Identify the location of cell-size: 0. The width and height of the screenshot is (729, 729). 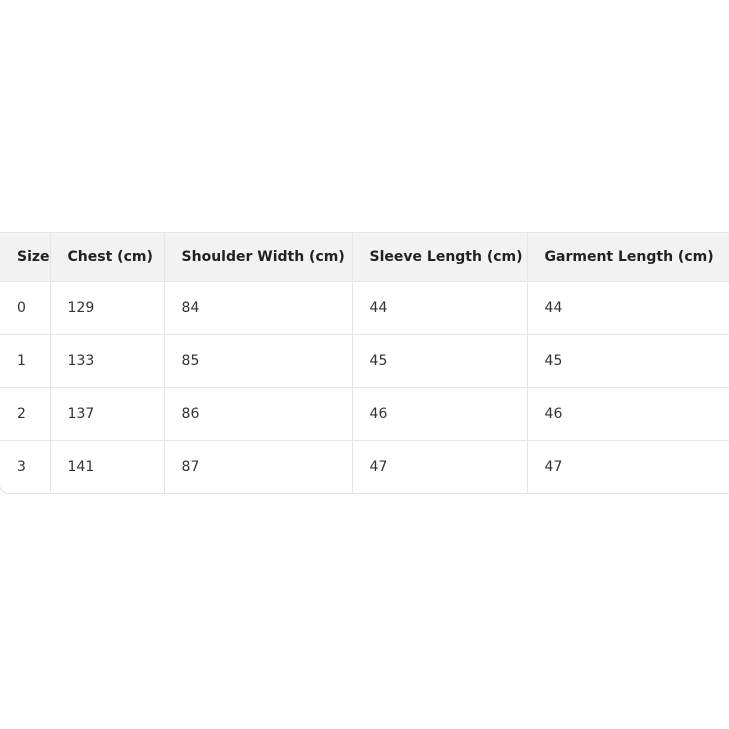
(25, 308).